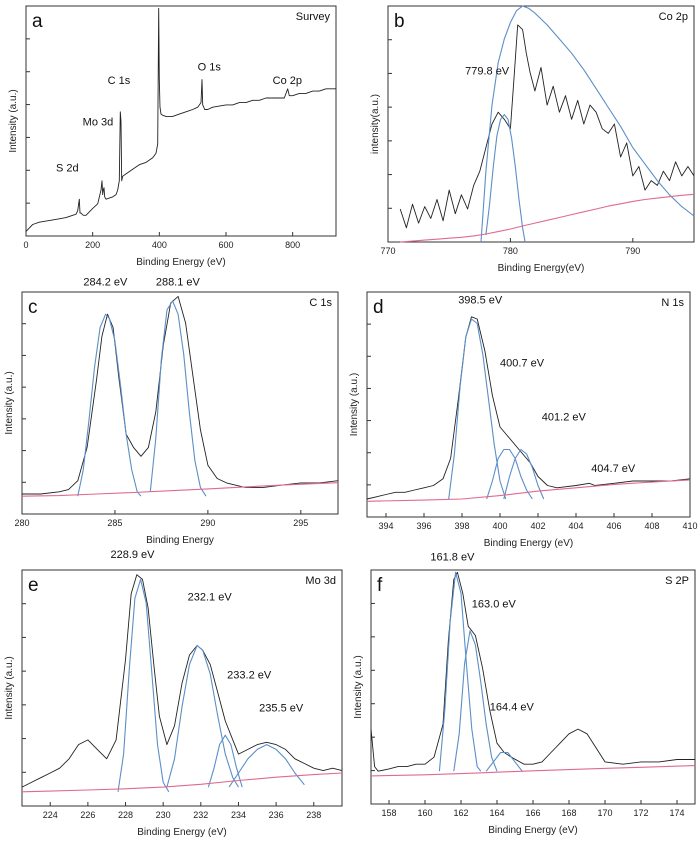  Describe the element at coordinates (163, 815) in the screenshot. I see `x-tick-label: 230` at that location.